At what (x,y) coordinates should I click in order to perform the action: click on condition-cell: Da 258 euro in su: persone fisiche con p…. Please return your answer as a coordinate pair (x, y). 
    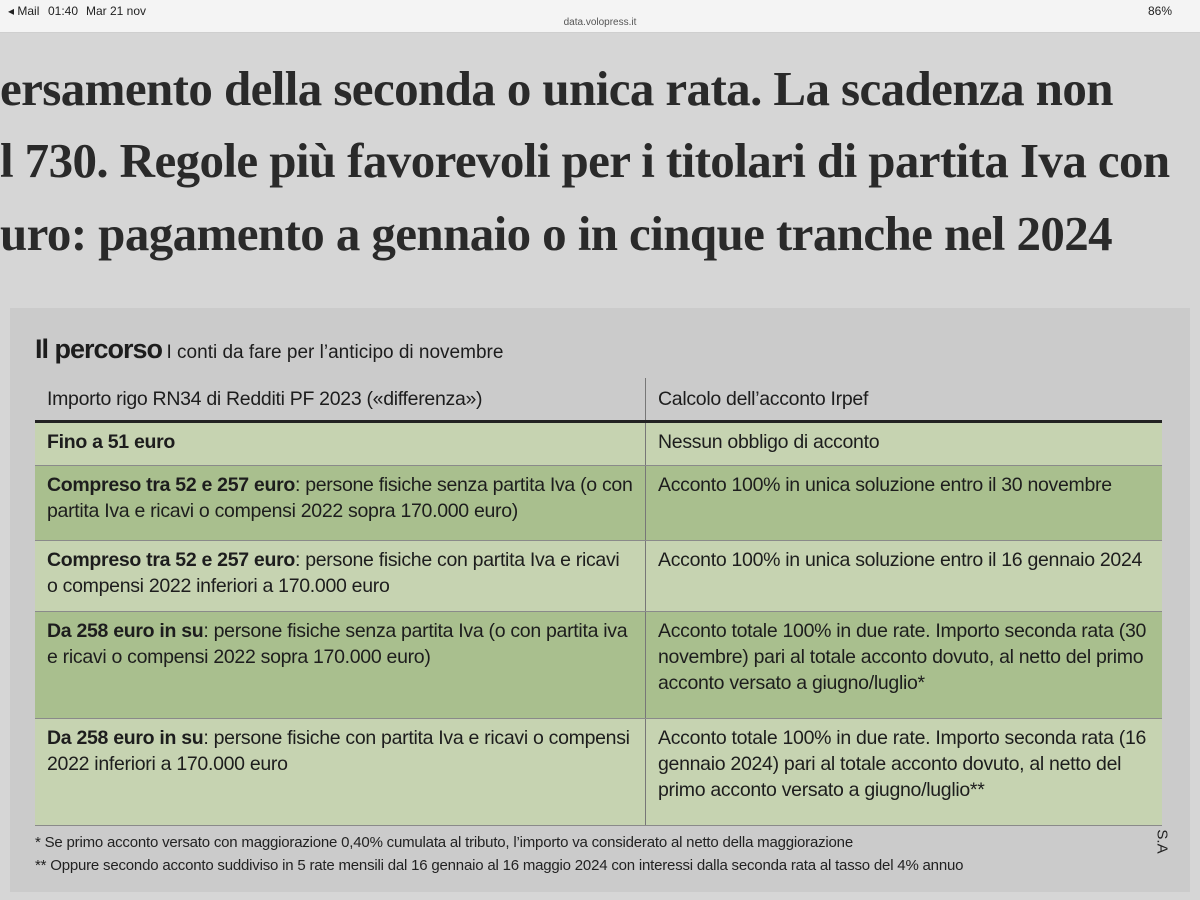
    Looking at the image, I should click on (340, 772).